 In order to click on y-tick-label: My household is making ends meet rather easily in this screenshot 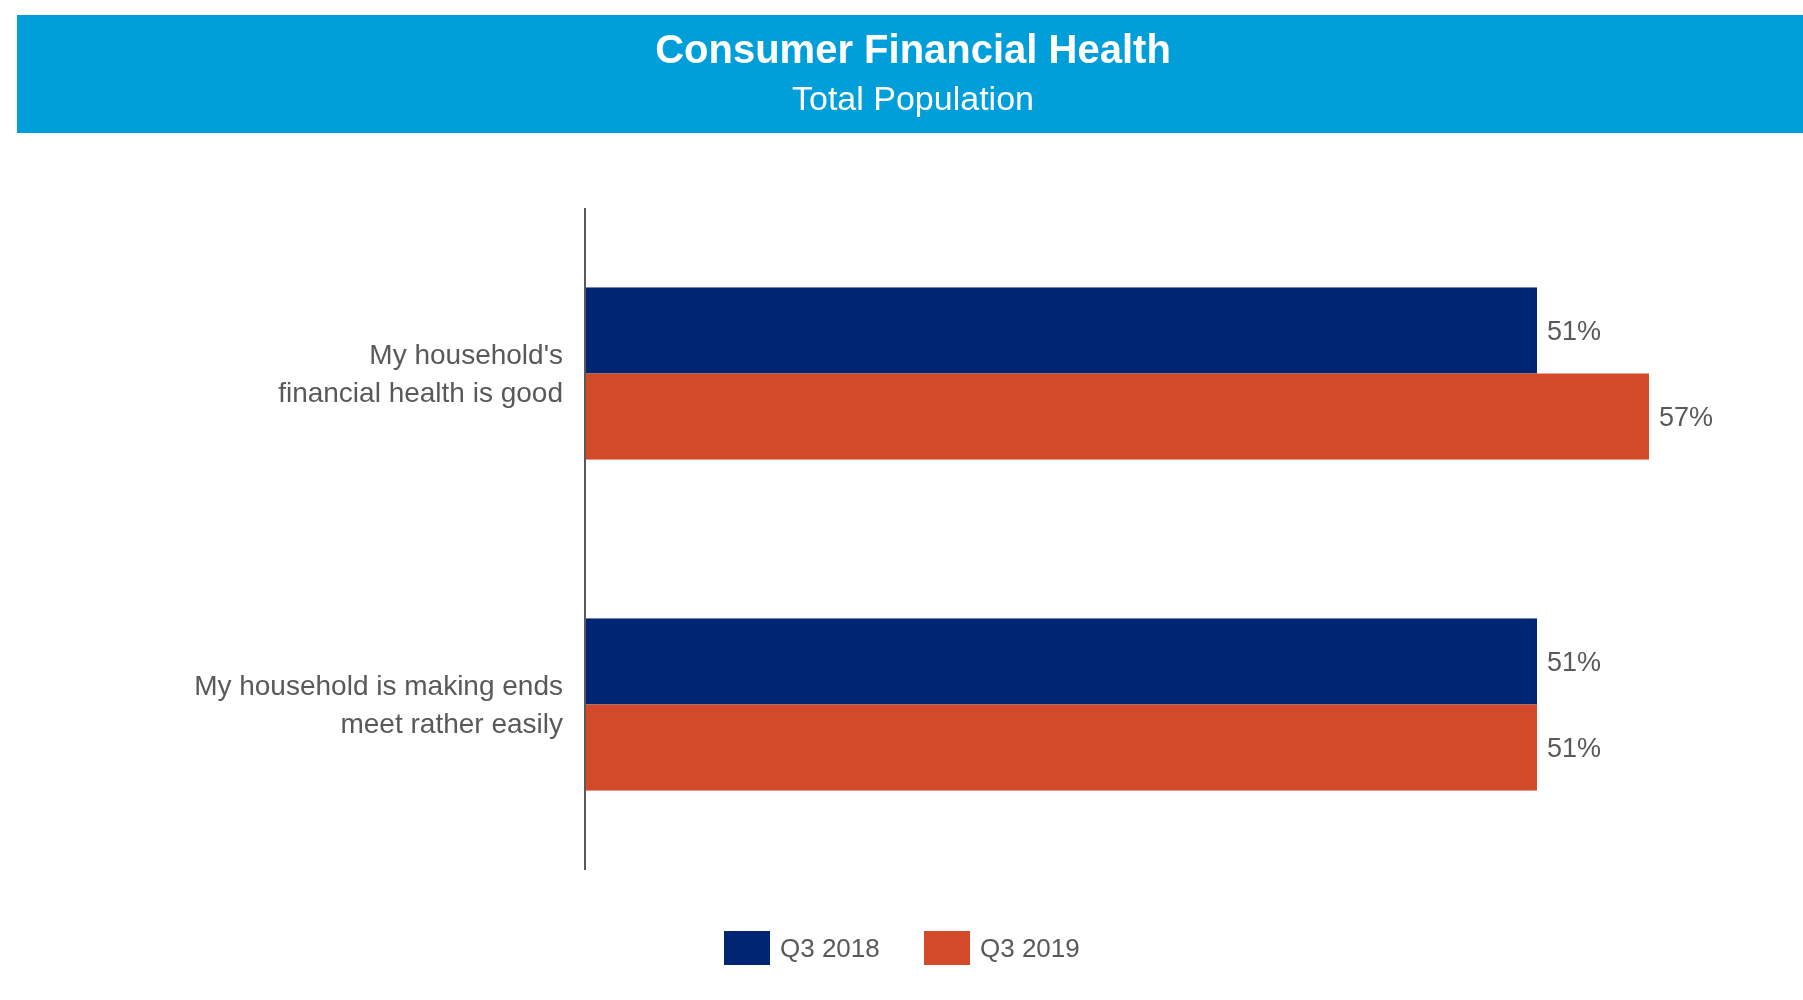, I will do `click(378, 705)`.